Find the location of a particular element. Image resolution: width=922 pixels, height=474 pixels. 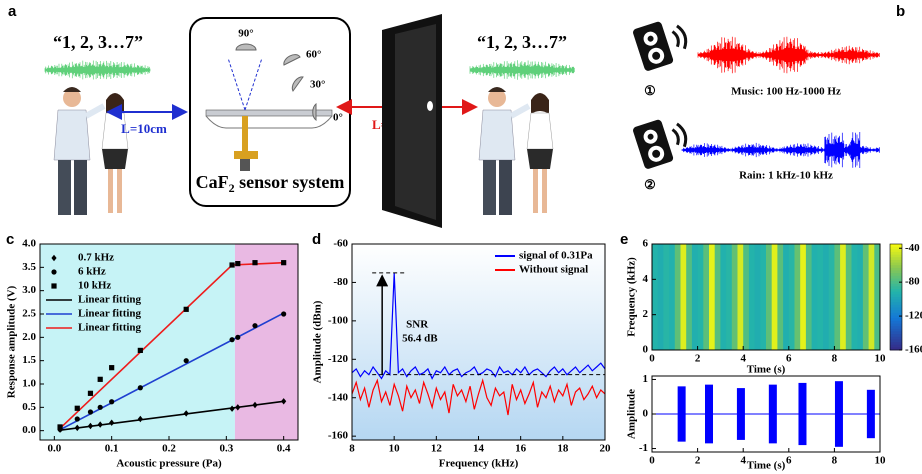

sensor-subscript: 2 is located at coordinates (232, 188).